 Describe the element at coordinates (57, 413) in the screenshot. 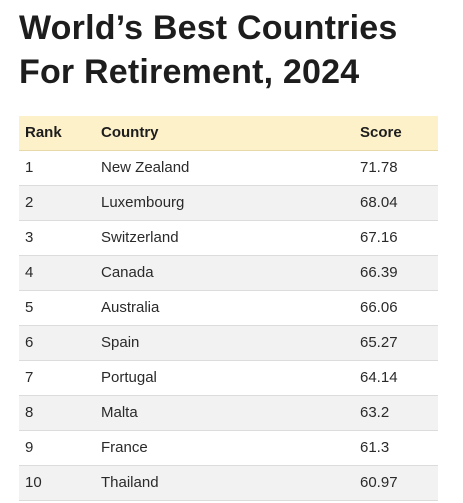

I see `rank-cell: 8` at that location.